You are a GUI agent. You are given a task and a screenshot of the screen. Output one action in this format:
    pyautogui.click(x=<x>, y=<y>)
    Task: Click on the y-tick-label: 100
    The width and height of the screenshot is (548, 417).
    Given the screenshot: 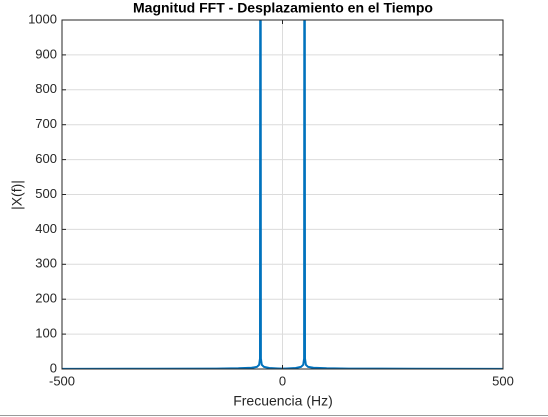 What is the action you would take?
    pyautogui.click(x=46, y=333)
    